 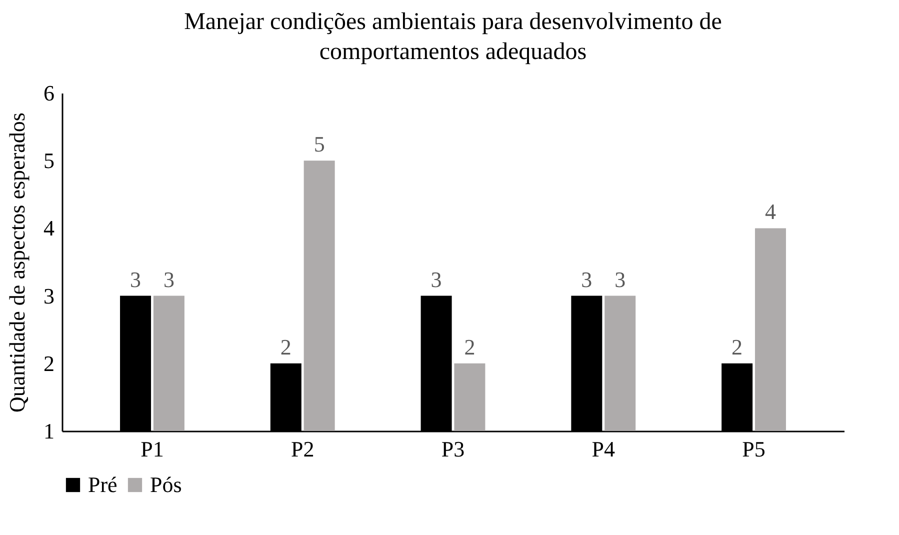 I want to click on x-tick-label: P2, so click(x=302, y=449).